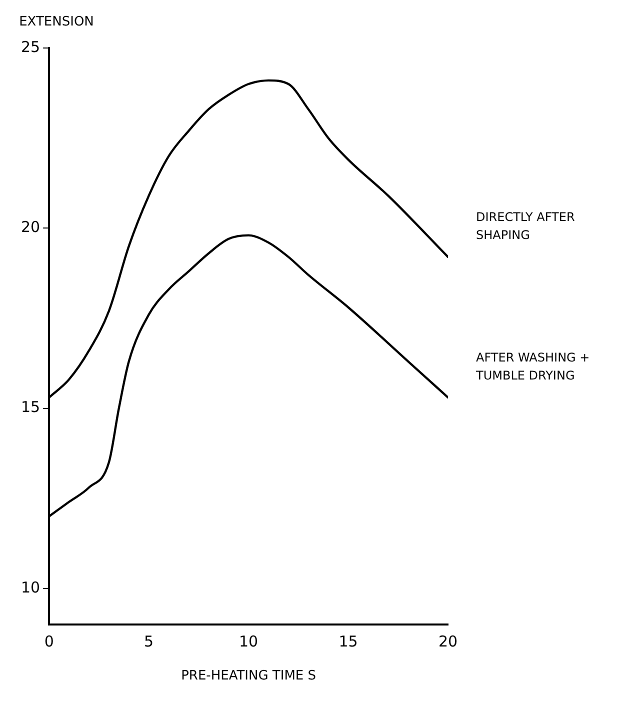 The height and width of the screenshot is (713, 638). What do you see at coordinates (532, 366) in the screenshot?
I see `text: AFTER WASHING + TUMBLE DRYING` at bounding box center [532, 366].